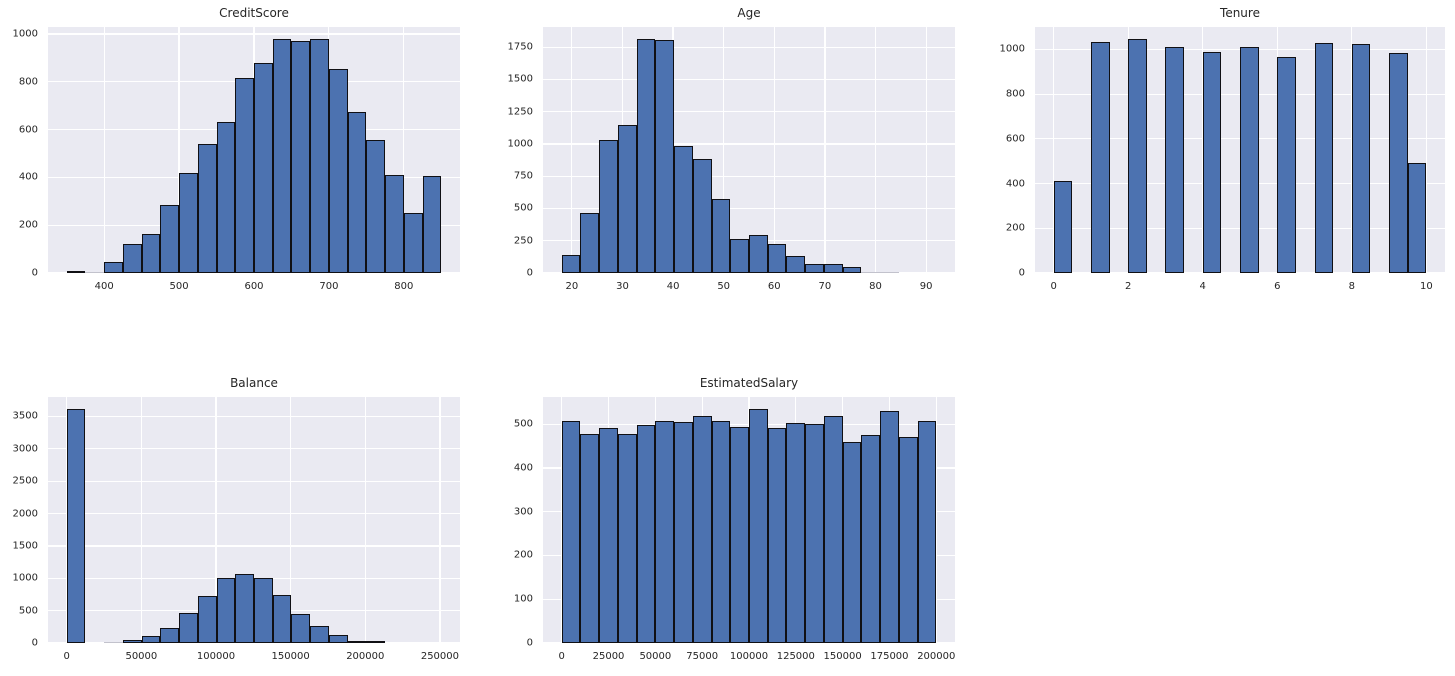 The image size is (1455, 676). I want to click on chart-title-estimatedsalary: EstimatedSalary, so click(749, 383).